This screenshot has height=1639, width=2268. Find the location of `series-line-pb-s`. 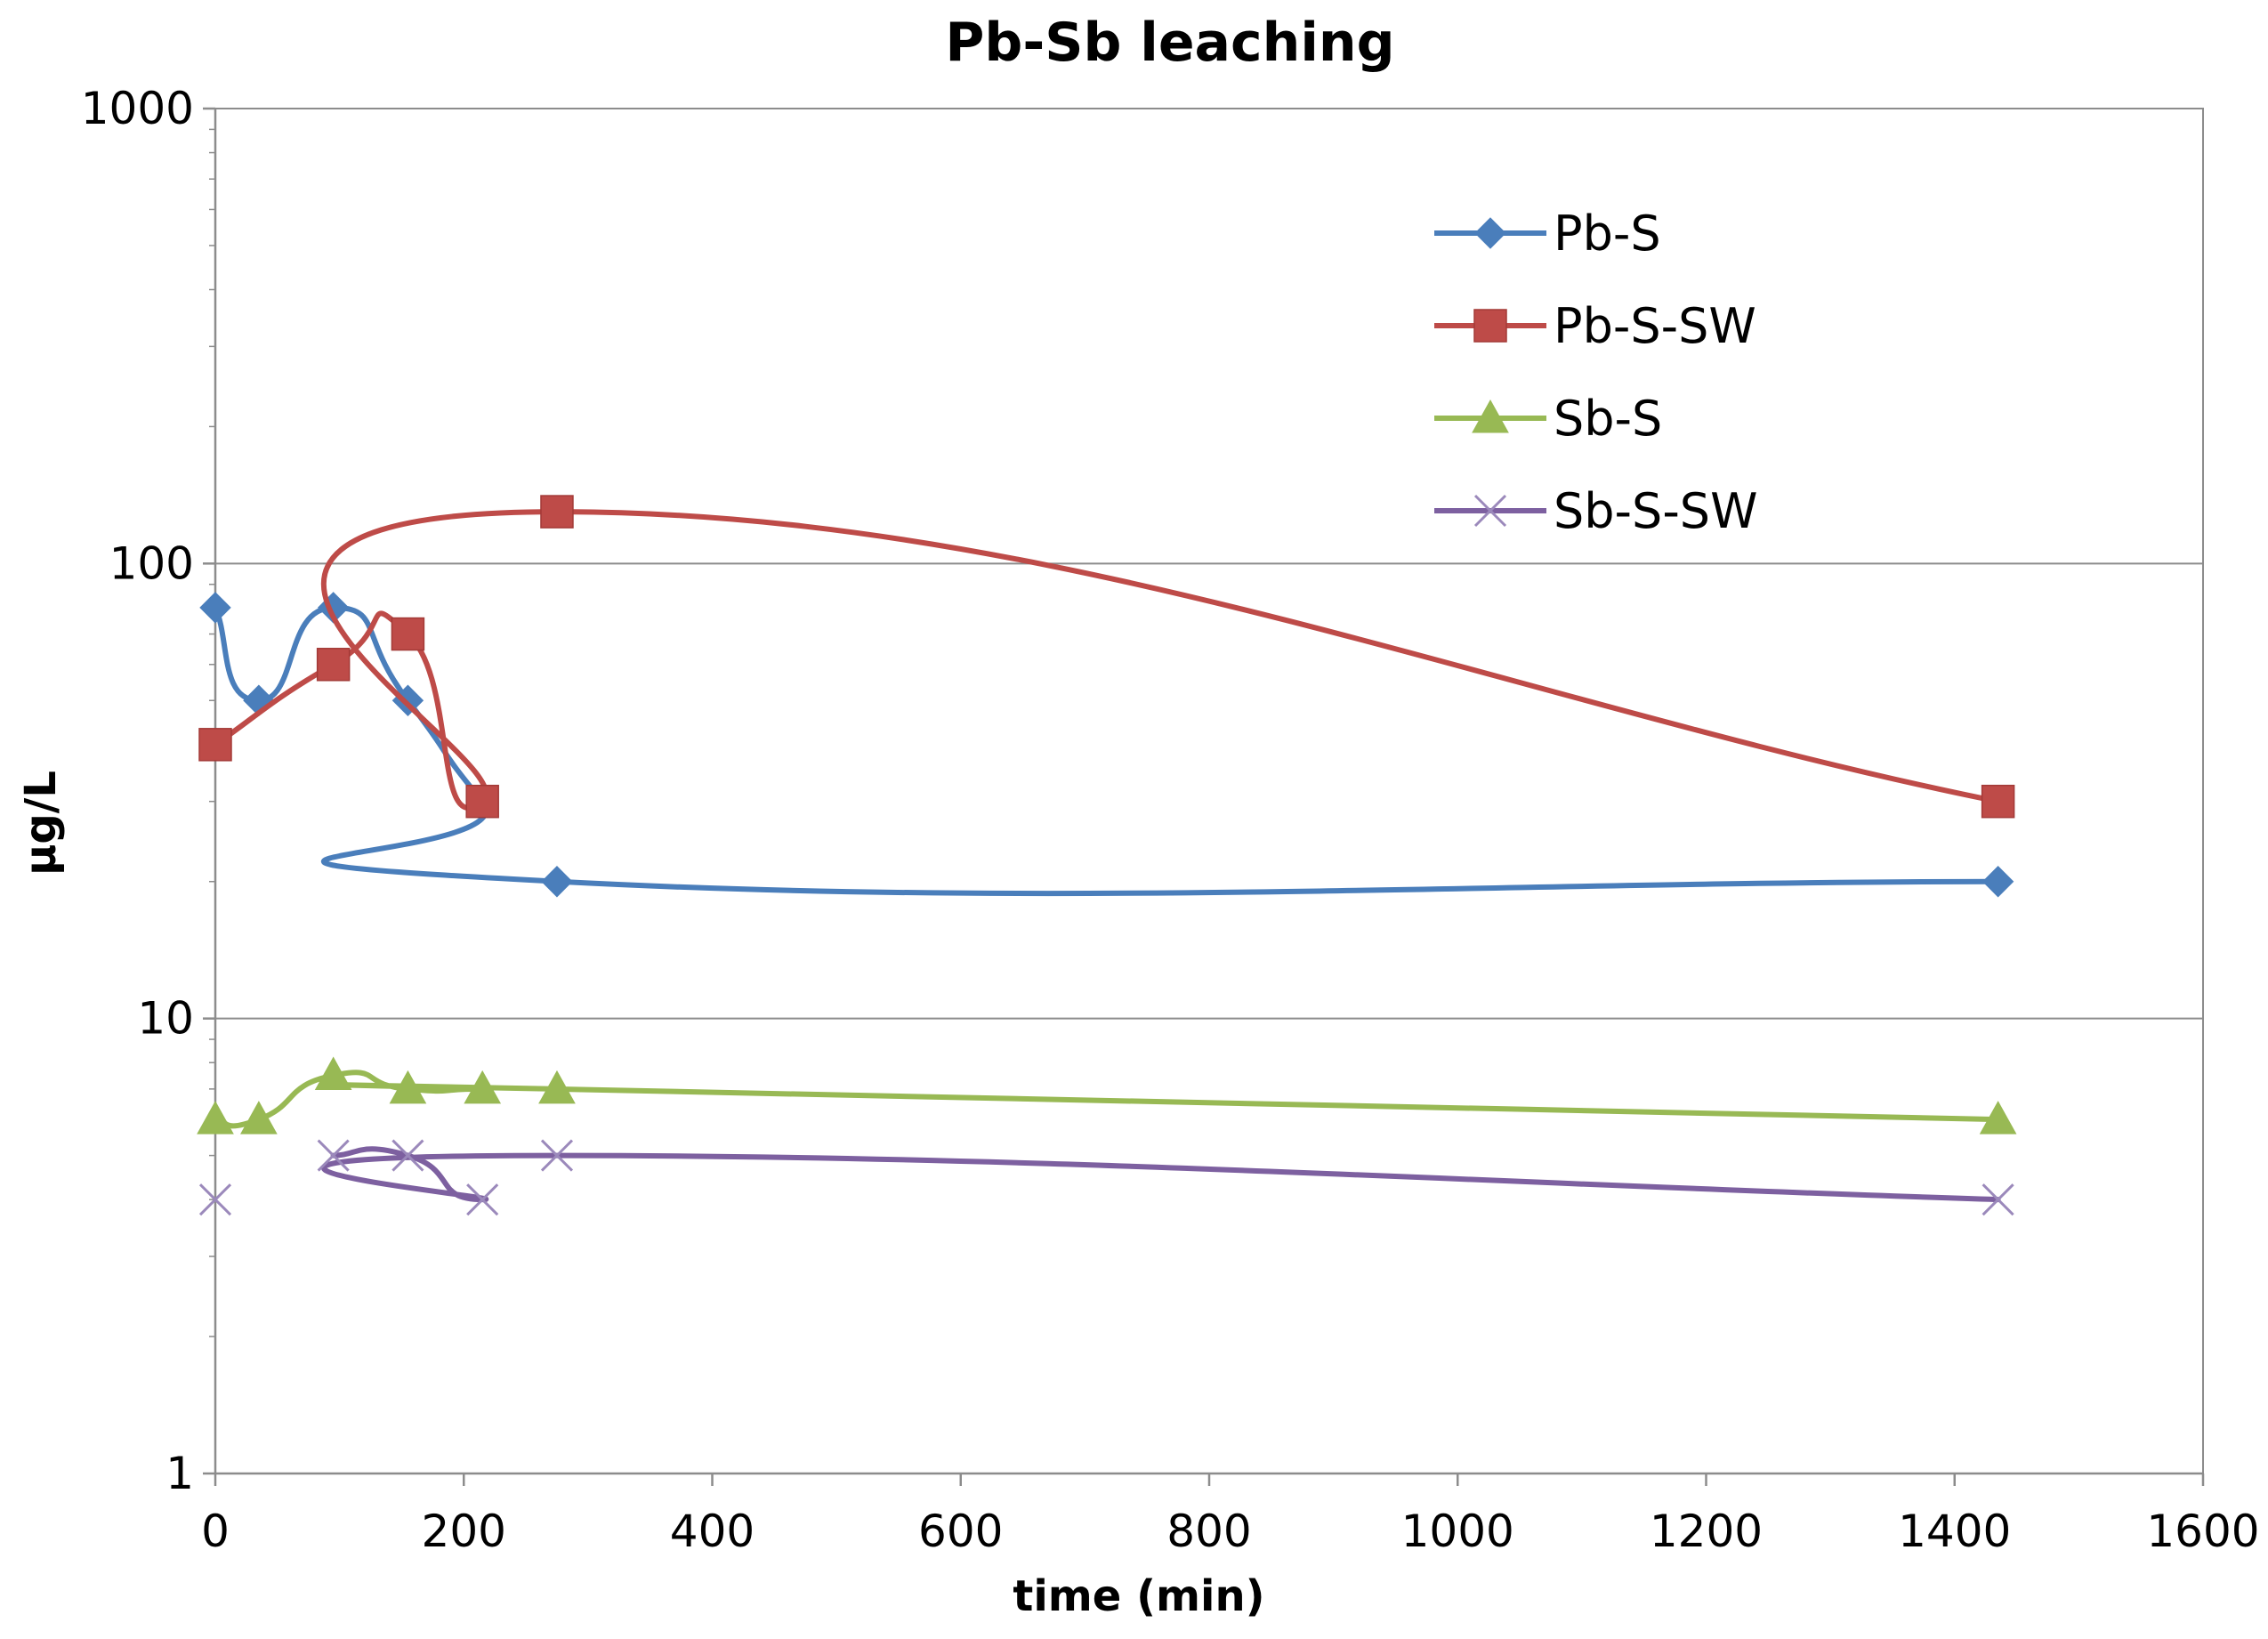

series-line-pb-s is located at coordinates (1107, 750).